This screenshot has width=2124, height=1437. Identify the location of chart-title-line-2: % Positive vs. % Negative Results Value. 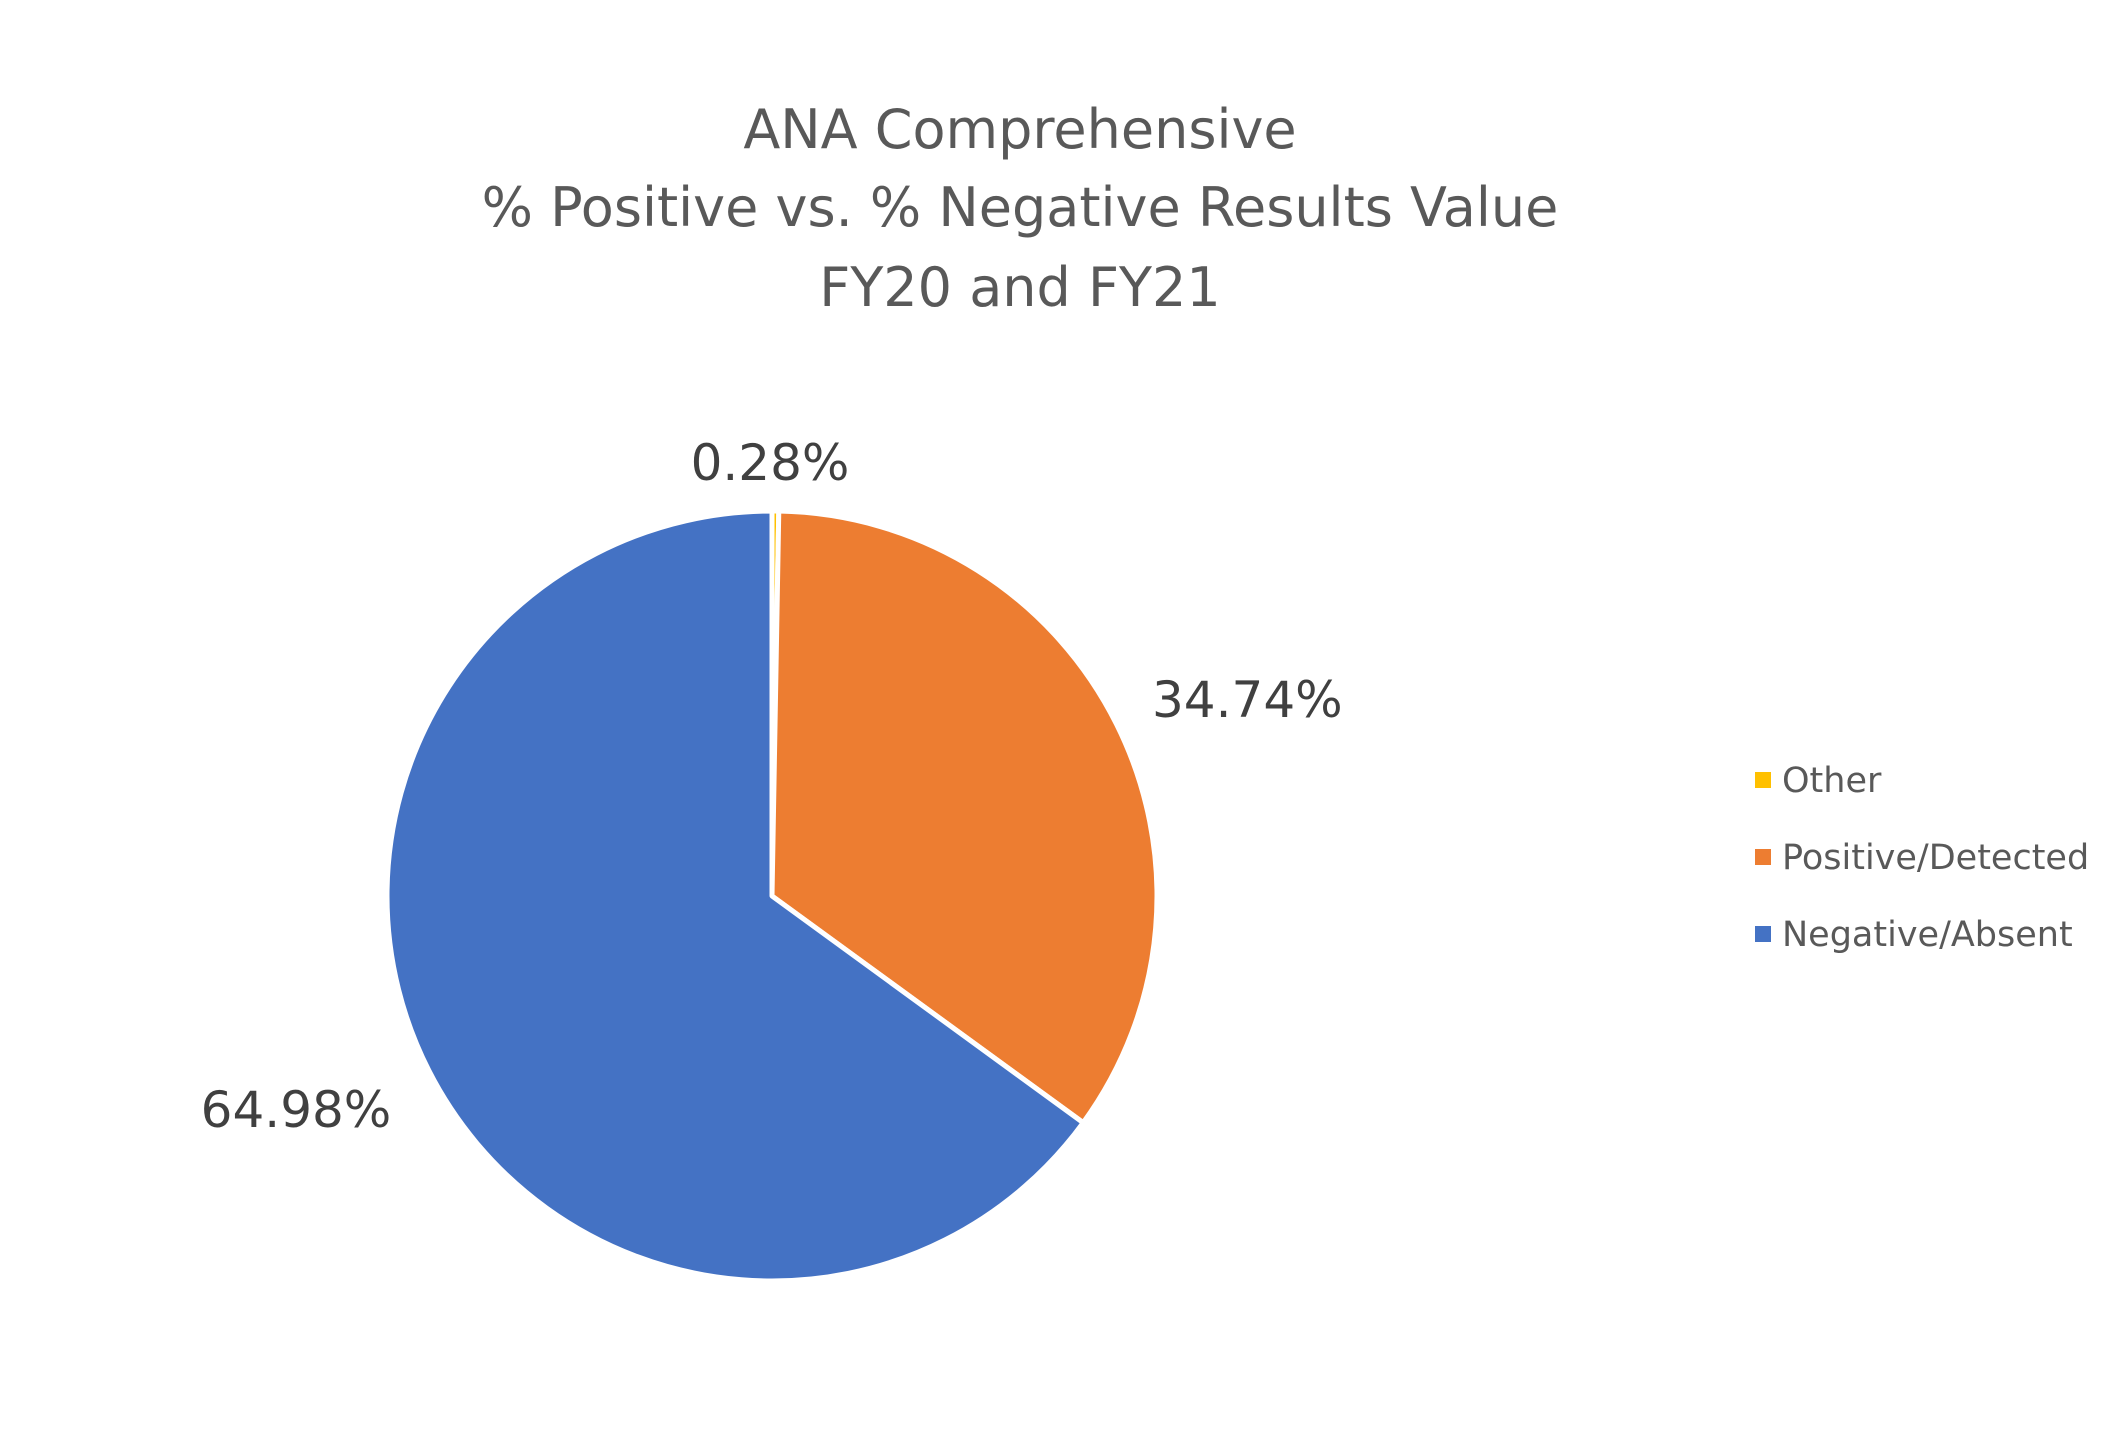
(1020, 207).